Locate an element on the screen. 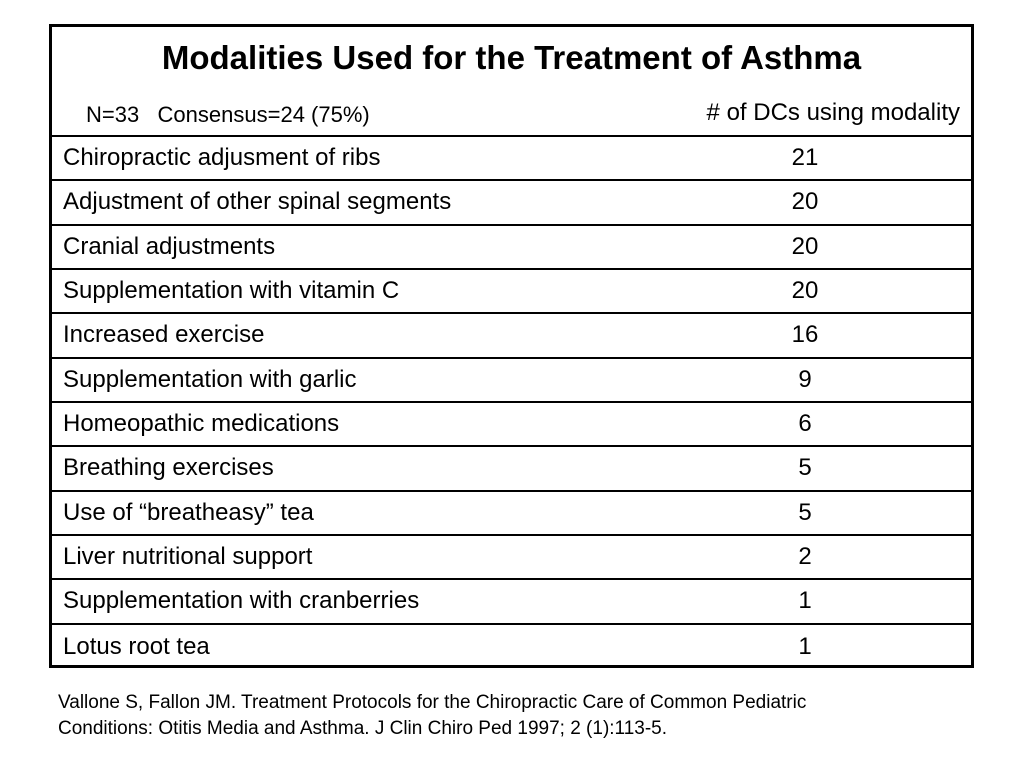 This screenshot has height=768, width=1024. modality-cell: Adjustment of other spinal segments is located at coordinates (257, 202).